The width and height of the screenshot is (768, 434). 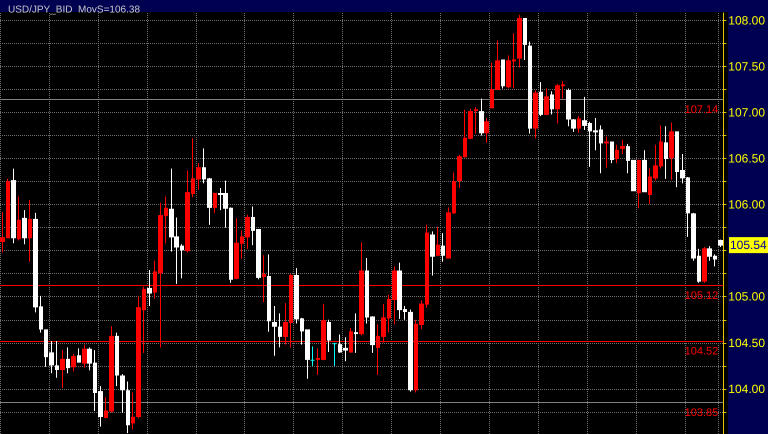 I want to click on y-tick-label: 105.00, so click(x=747, y=297).